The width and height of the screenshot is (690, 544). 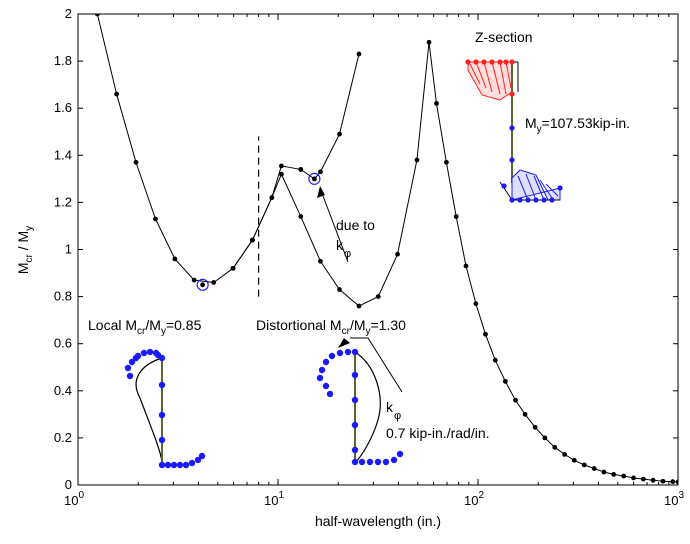 I want to click on z-section-label: Z-section, so click(x=504, y=37).